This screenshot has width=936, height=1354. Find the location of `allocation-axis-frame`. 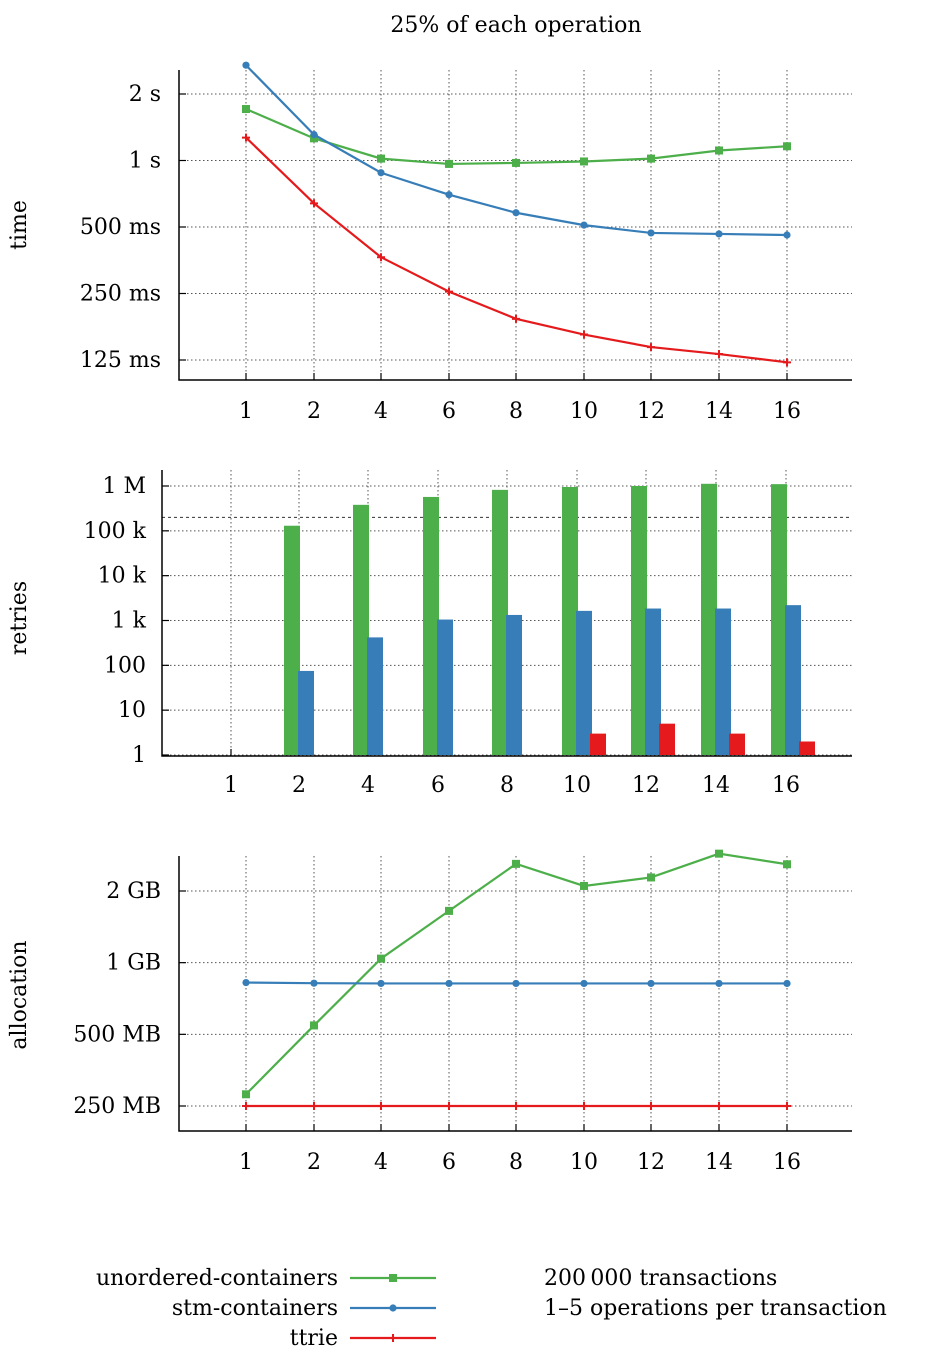

allocation-axis-frame is located at coordinates (515, 994).